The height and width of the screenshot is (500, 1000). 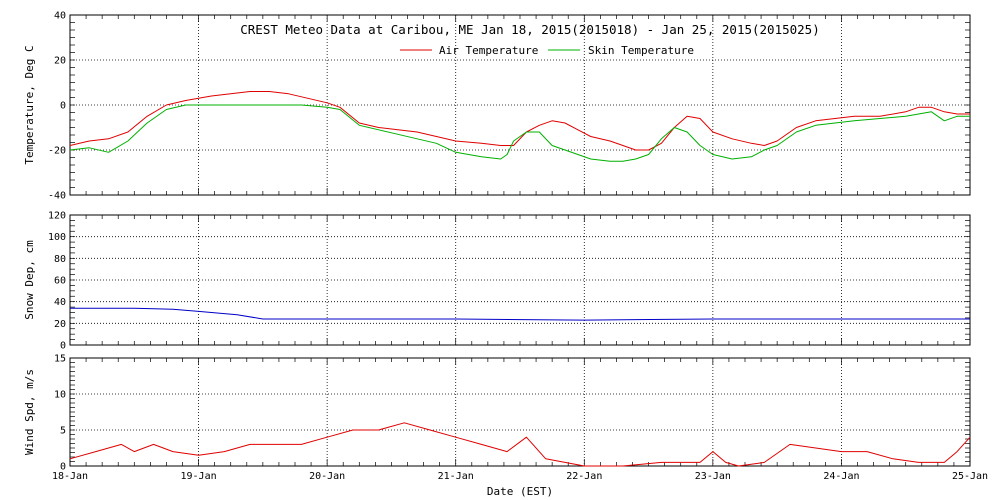 What do you see at coordinates (63, 346) in the screenshot?
I see `snow-ytick-label: 0` at bounding box center [63, 346].